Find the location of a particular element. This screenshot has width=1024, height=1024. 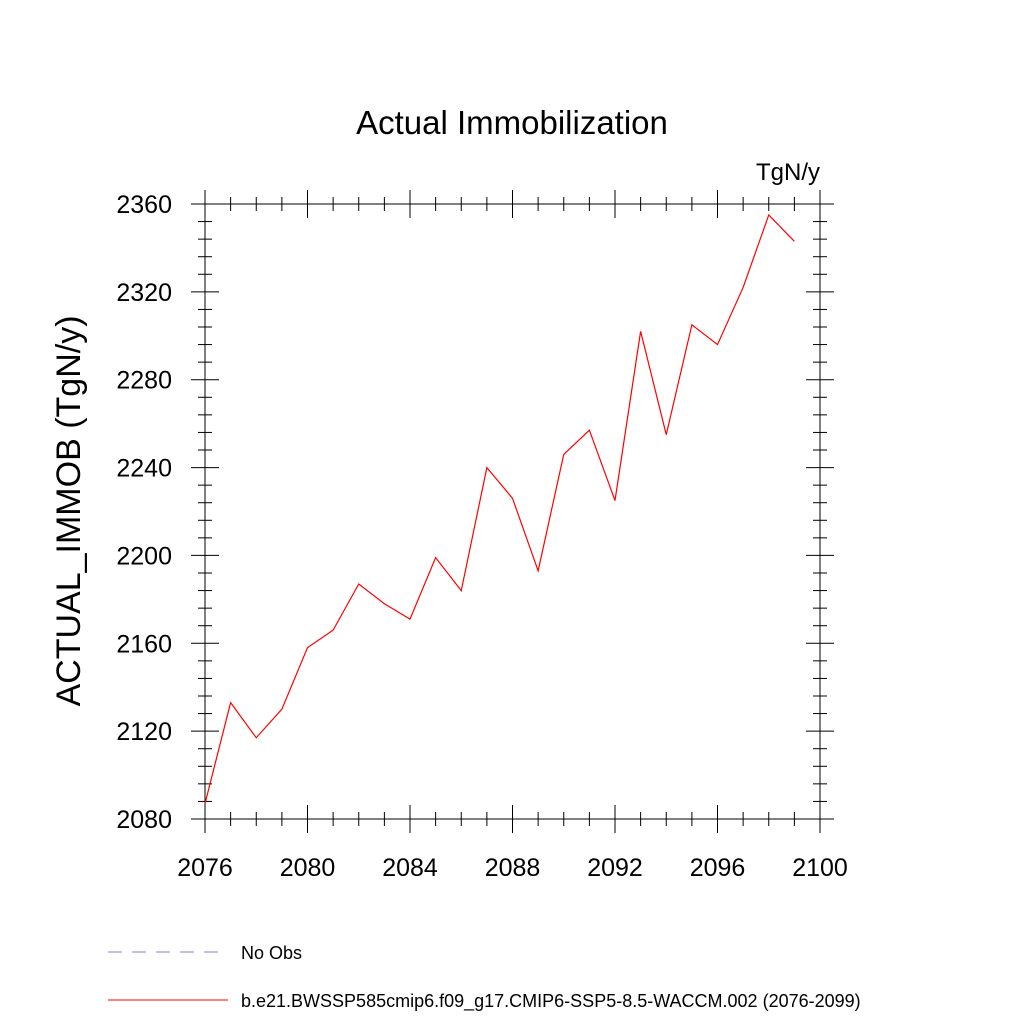

y-tick-label: 2200 is located at coordinates (144, 556).